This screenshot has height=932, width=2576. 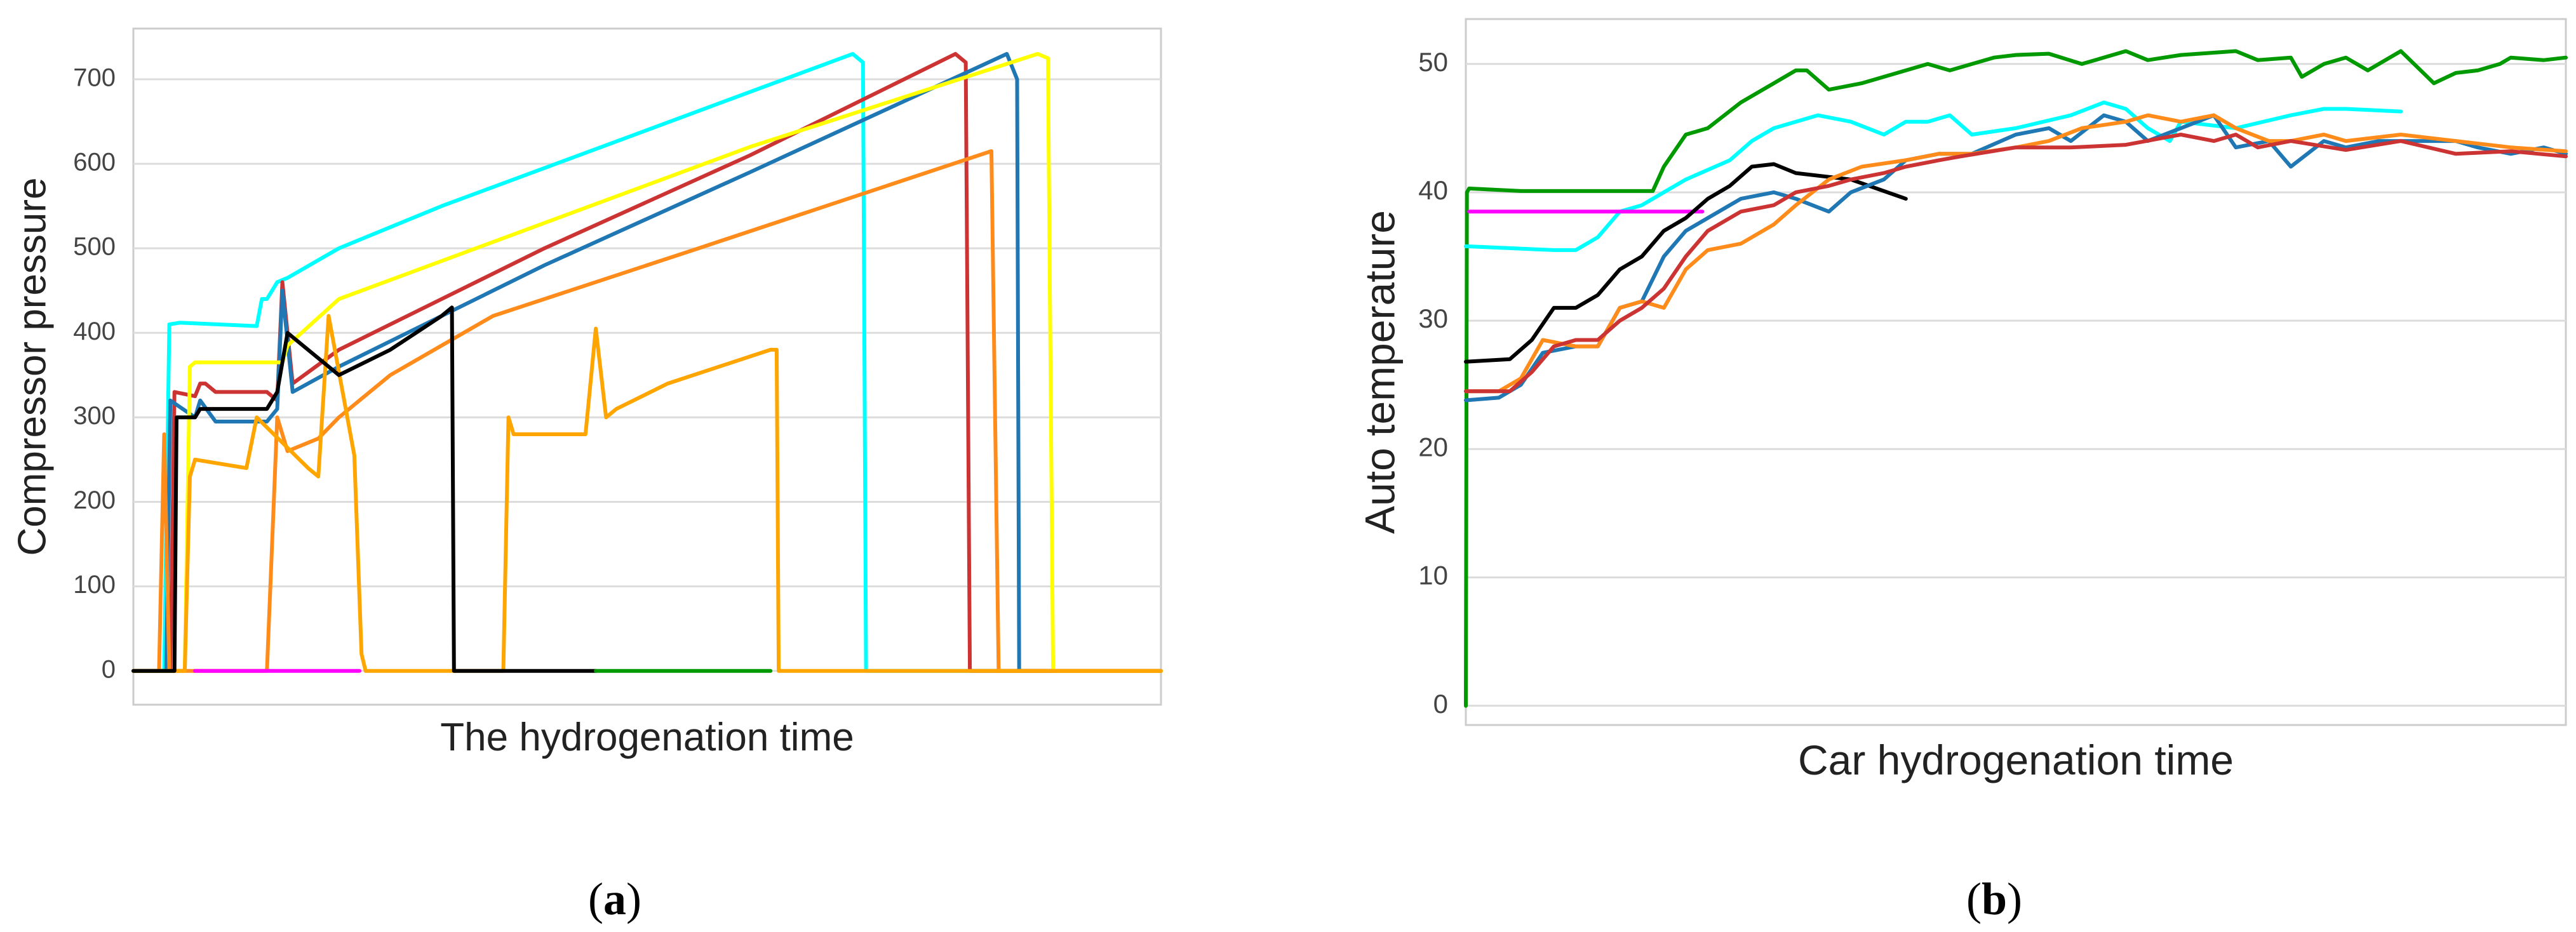 What do you see at coordinates (94, 585) in the screenshot?
I see `y-tick-label: 100` at bounding box center [94, 585].